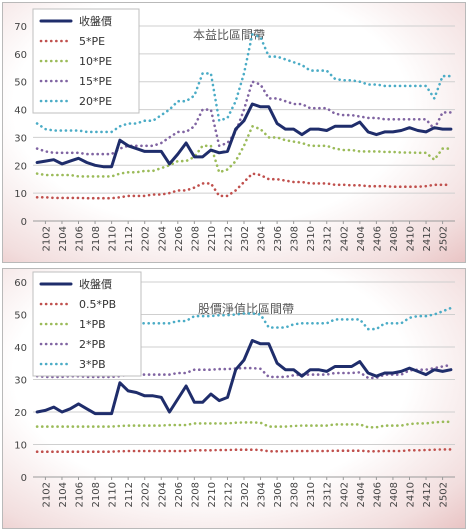  I want to click on legend-label: 5*PE, so click(92, 41).